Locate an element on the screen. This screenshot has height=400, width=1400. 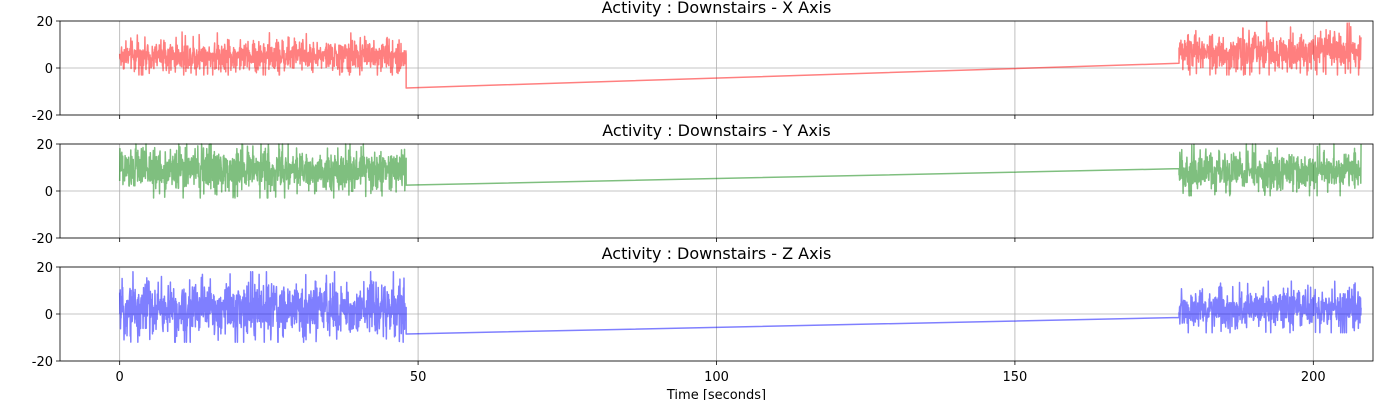
x-tick-label: 100 is located at coordinates (716, 377).